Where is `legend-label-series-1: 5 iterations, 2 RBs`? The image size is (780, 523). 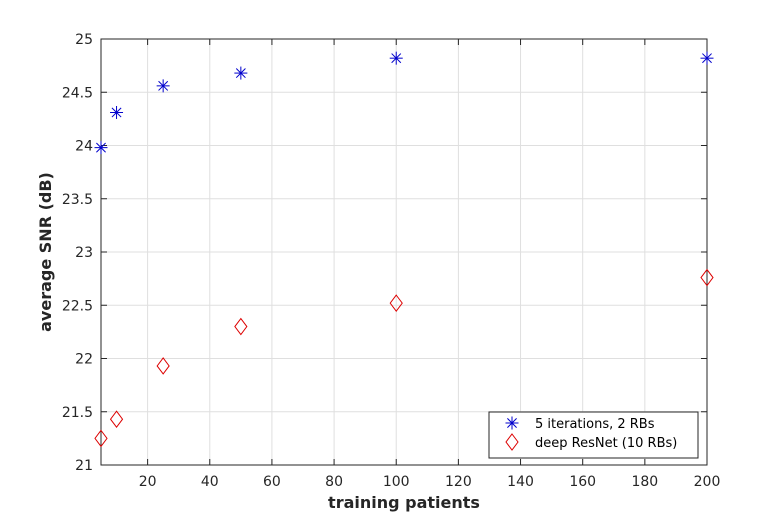 legend-label-series-1: 5 iterations, 2 RBs is located at coordinates (595, 424).